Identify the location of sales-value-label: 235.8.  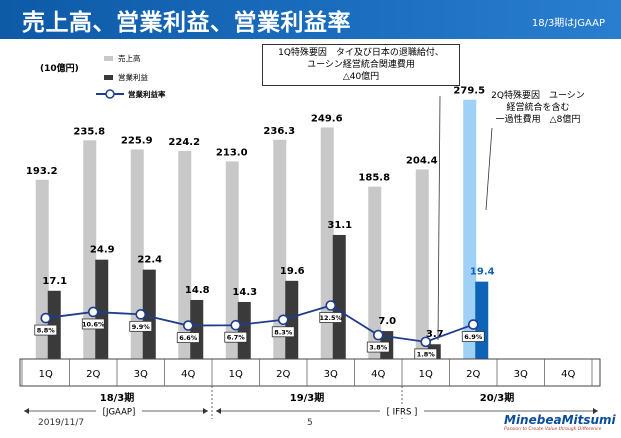
(89, 131).